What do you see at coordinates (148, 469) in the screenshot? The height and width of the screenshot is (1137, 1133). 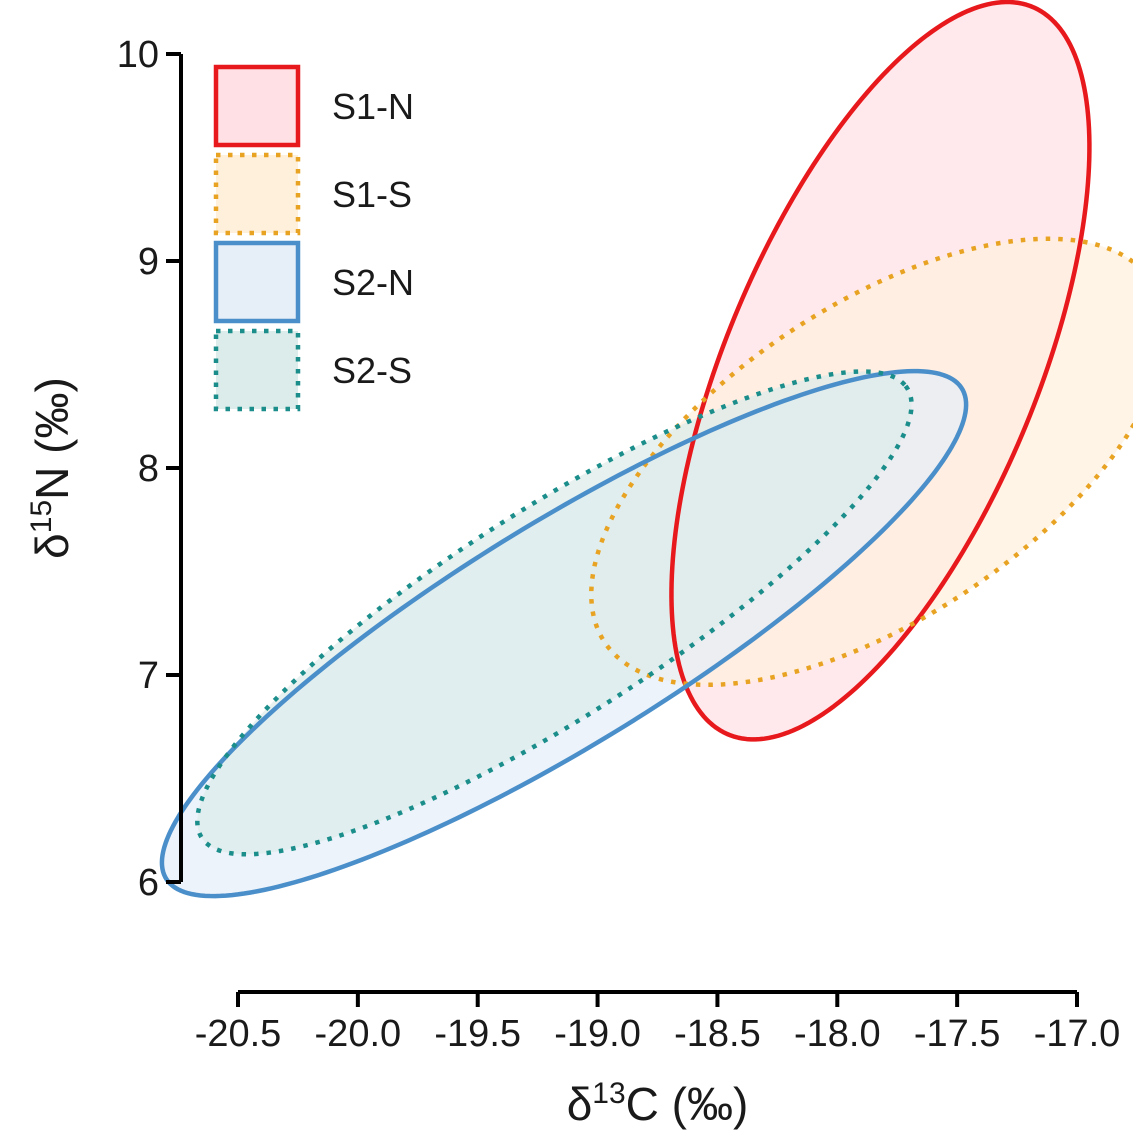 I see `y-tick-label: 8` at bounding box center [148, 469].